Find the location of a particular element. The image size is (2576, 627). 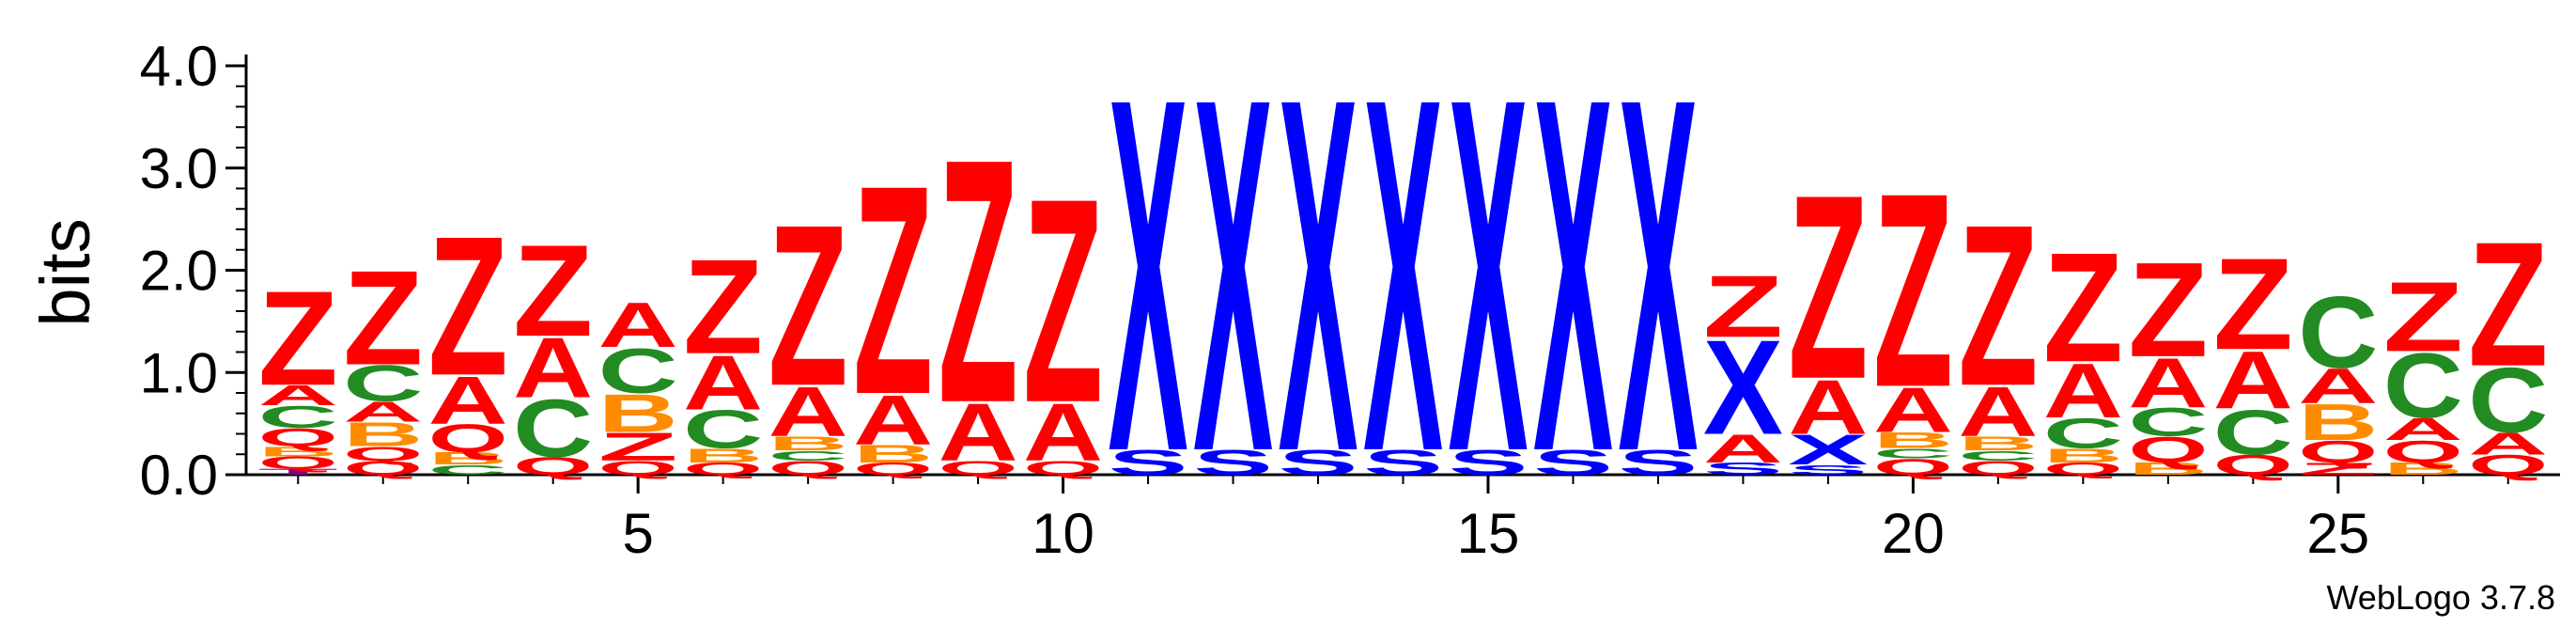

y-tick-label: 2.0 is located at coordinates (179, 272).